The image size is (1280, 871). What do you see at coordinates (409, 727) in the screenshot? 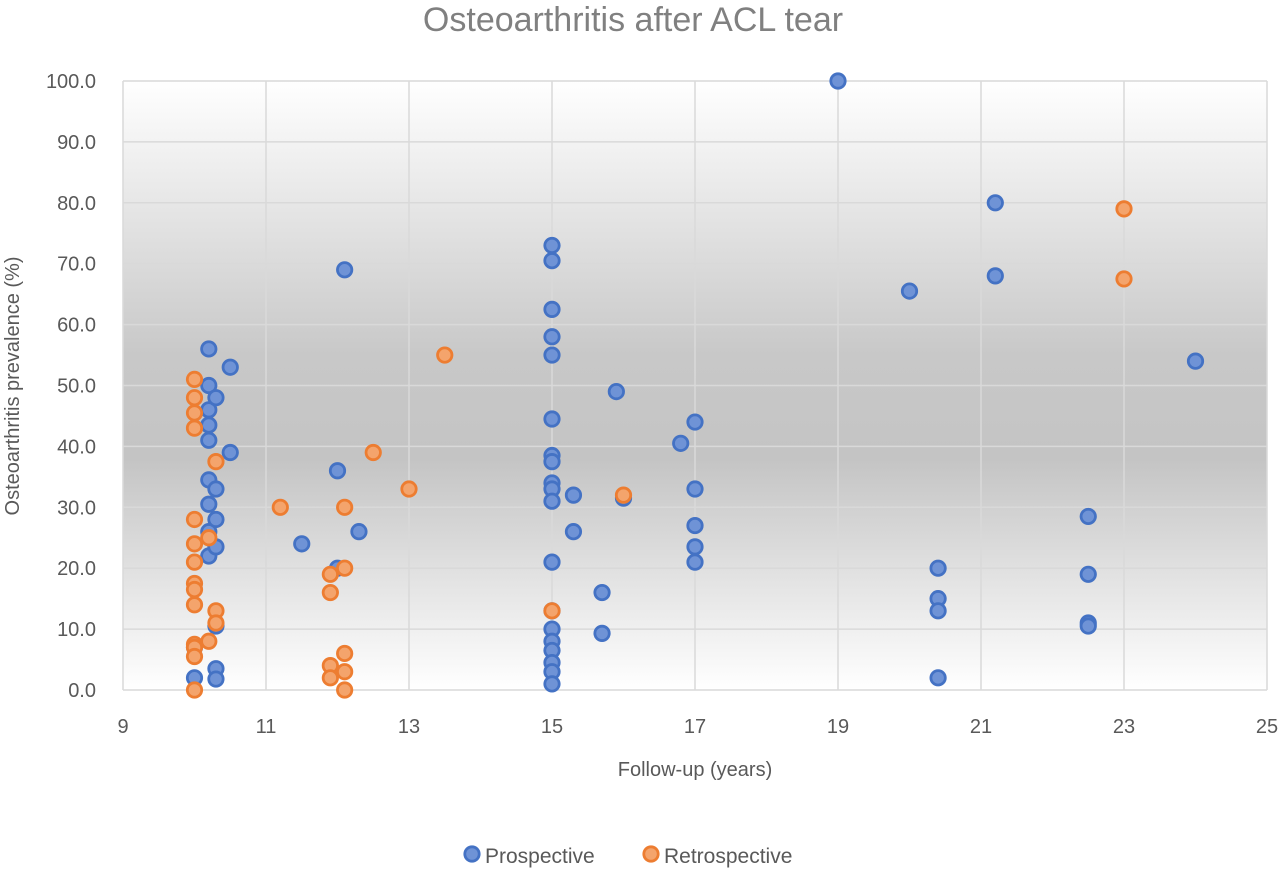
I see `x-tick-label: 13` at bounding box center [409, 727].